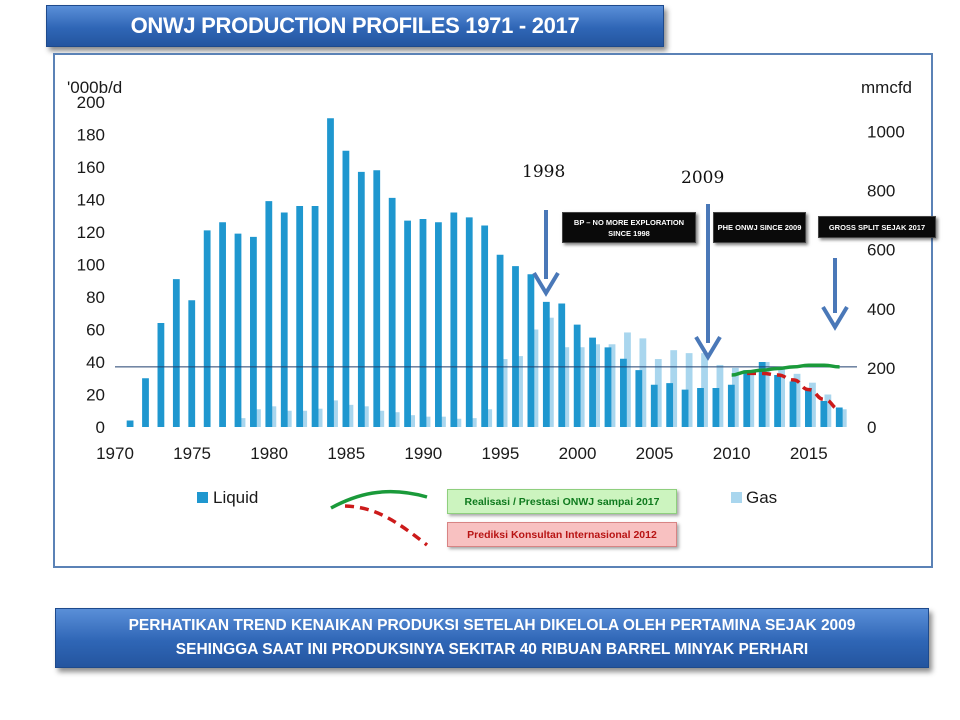 The height and width of the screenshot is (720, 960). I want to click on x-tick-label: 2010, so click(732, 453).